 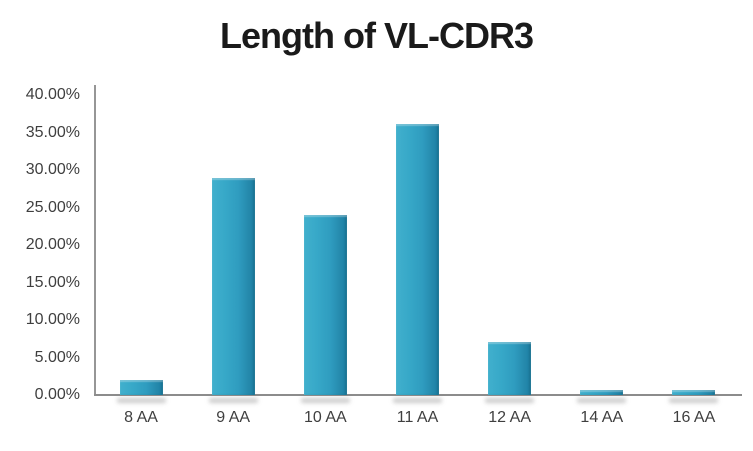 What do you see at coordinates (141, 387) in the screenshot?
I see `bar-8-aa` at bounding box center [141, 387].